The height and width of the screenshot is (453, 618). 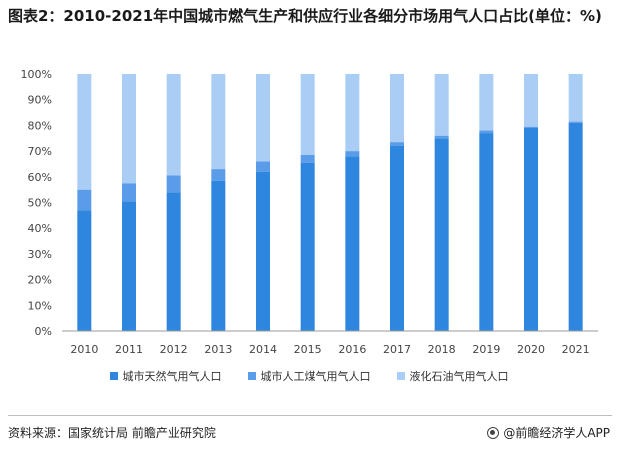 What do you see at coordinates (84, 349) in the screenshot?
I see `x-tick-label: 2010` at bounding box center [84, 349].